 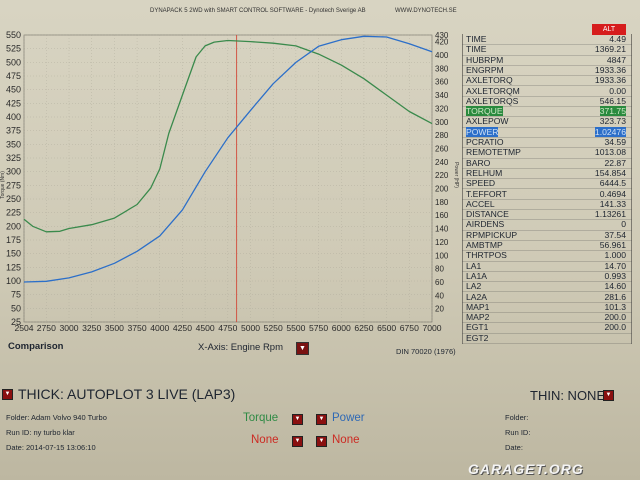 I want to click on param-row-map1: MAP1 101.3, so click(x=547, y=307).